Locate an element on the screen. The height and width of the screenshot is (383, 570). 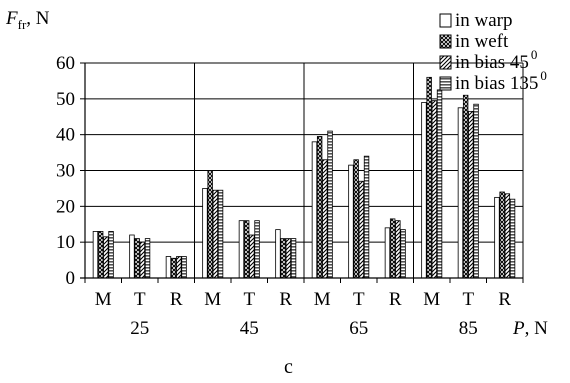
y-tick-label: 40 is located at coordinates (65, 135).